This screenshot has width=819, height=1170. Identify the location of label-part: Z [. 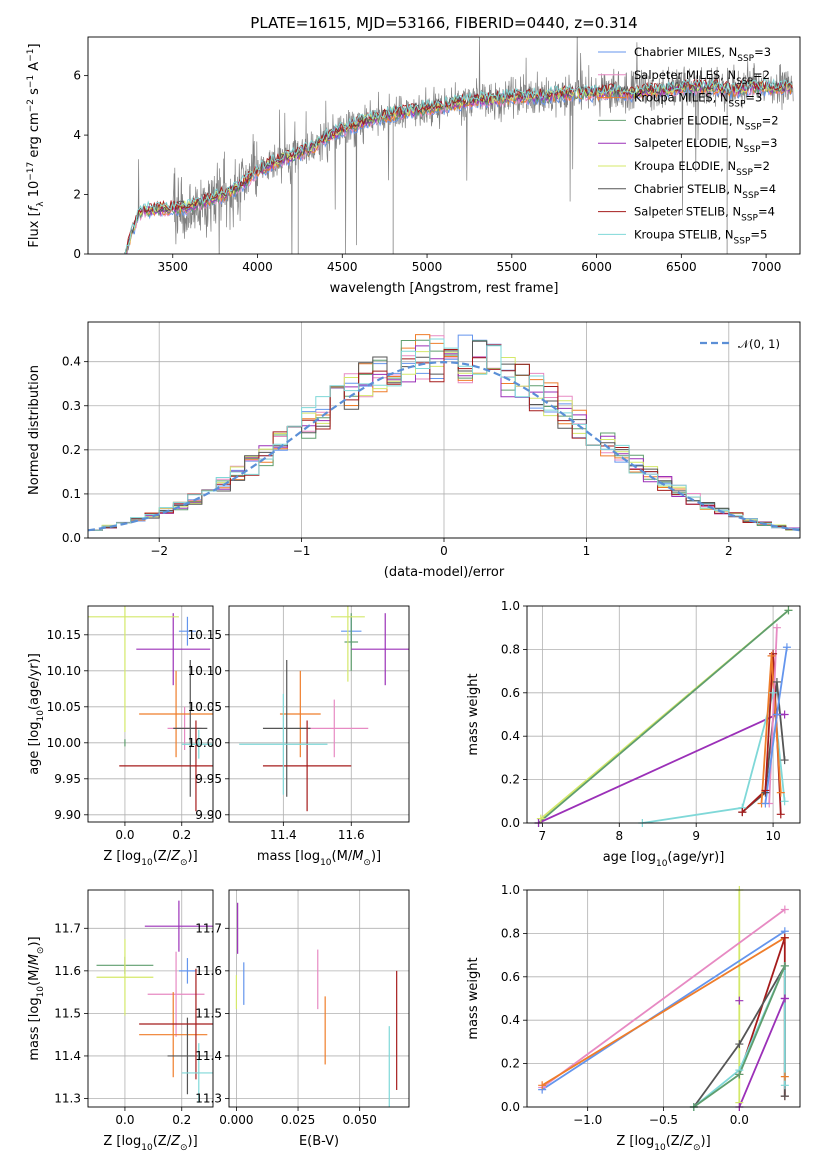
(625, 1141).